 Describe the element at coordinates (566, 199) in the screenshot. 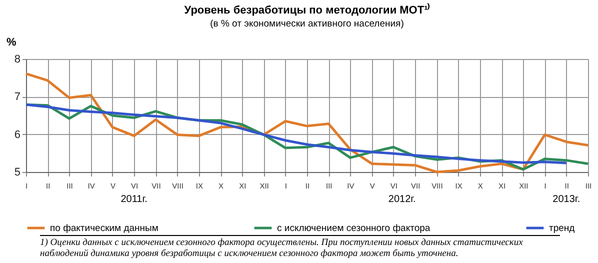

I see `text: 2013г.` at that location.